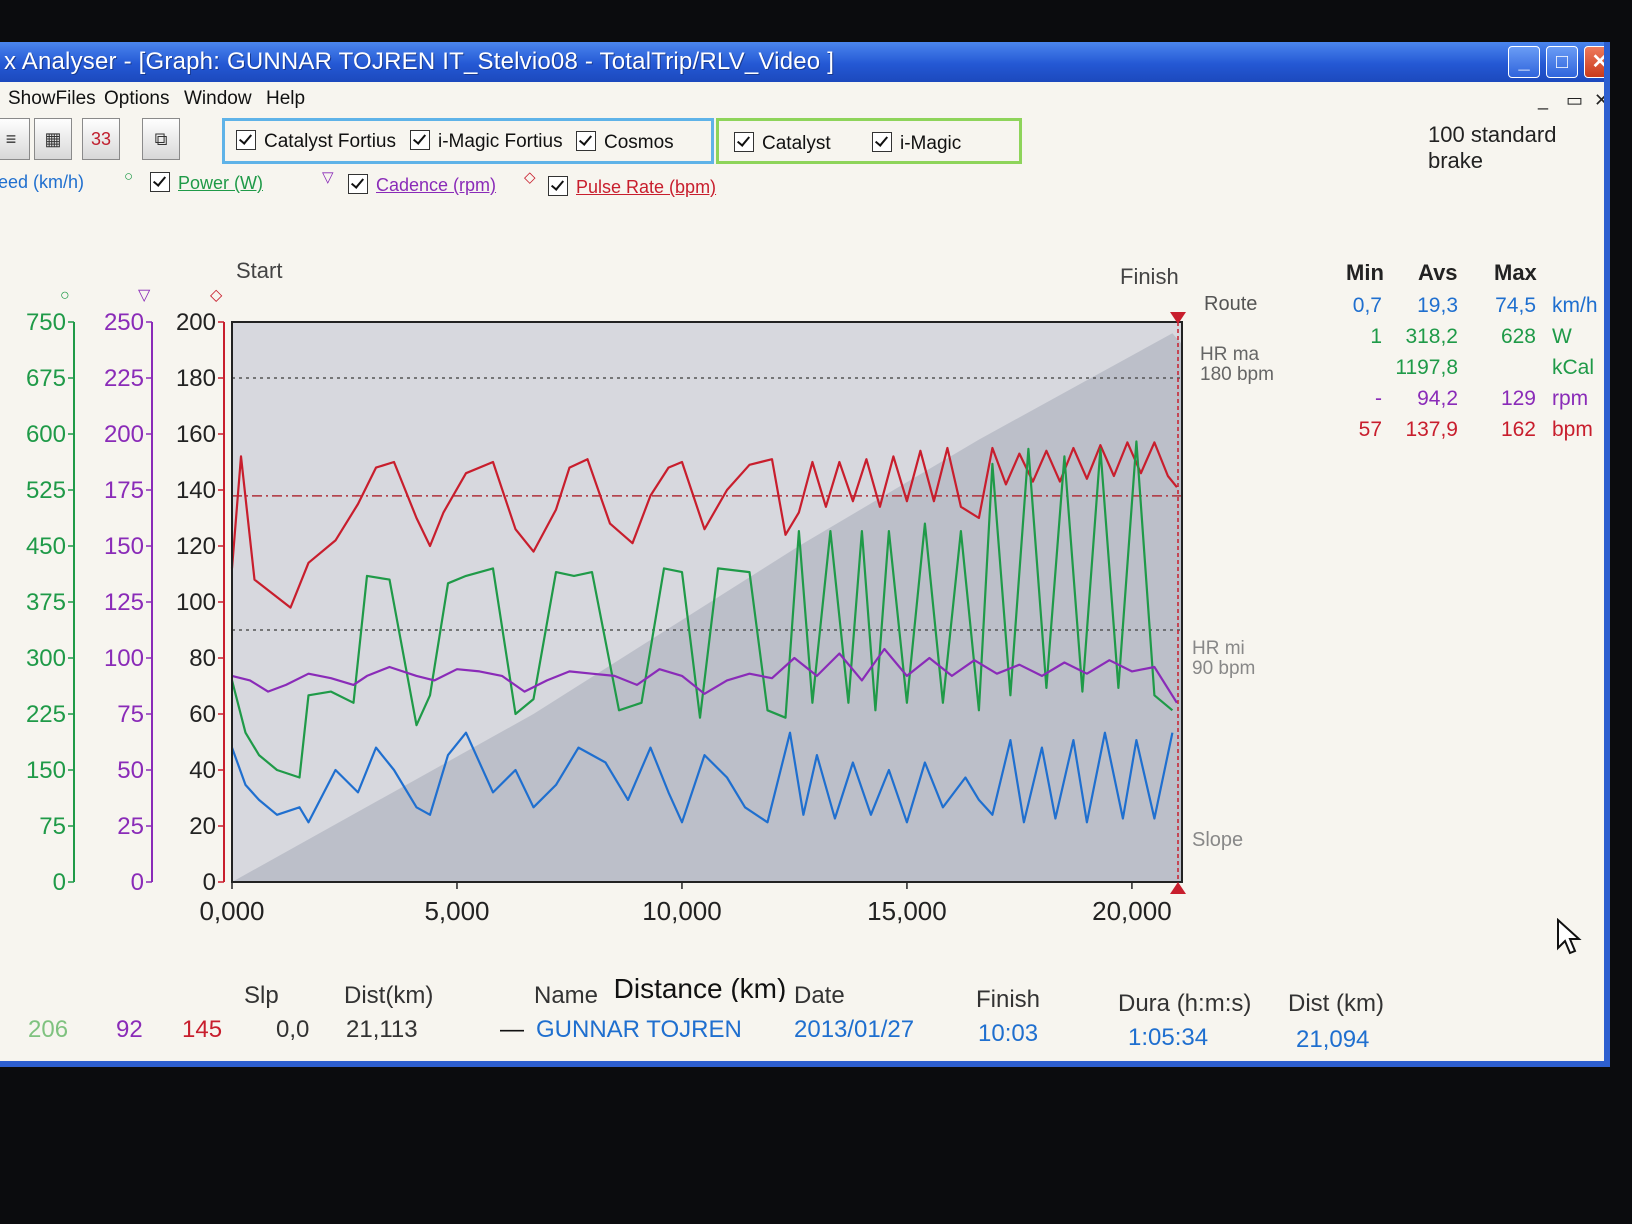 The width and height of the screenshot is (1632, 1224). I want to click on status-distance-value: 21,113, so click(382, 1029).